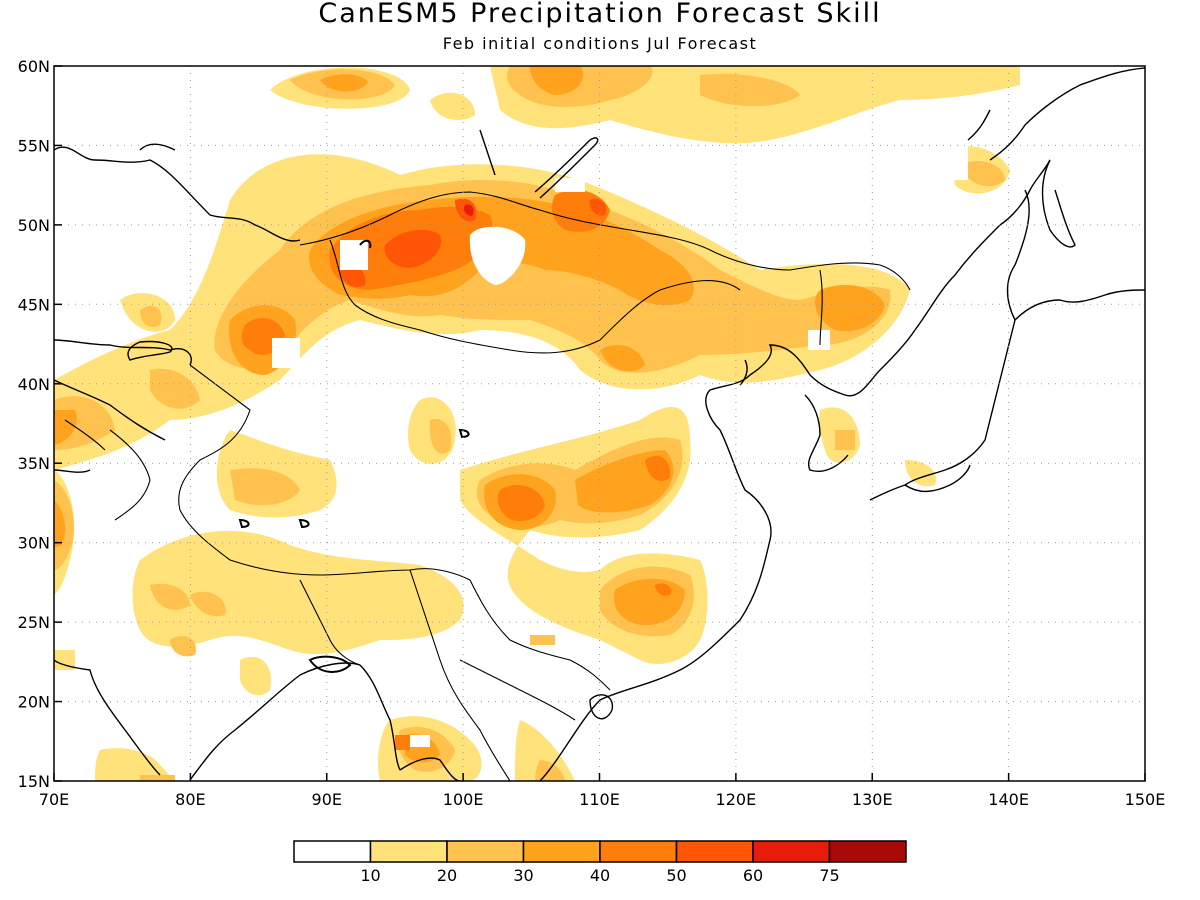 This screenshot has width=1200, height=900. I want to click on lat-tick-label: 30N, so click(34, 543).